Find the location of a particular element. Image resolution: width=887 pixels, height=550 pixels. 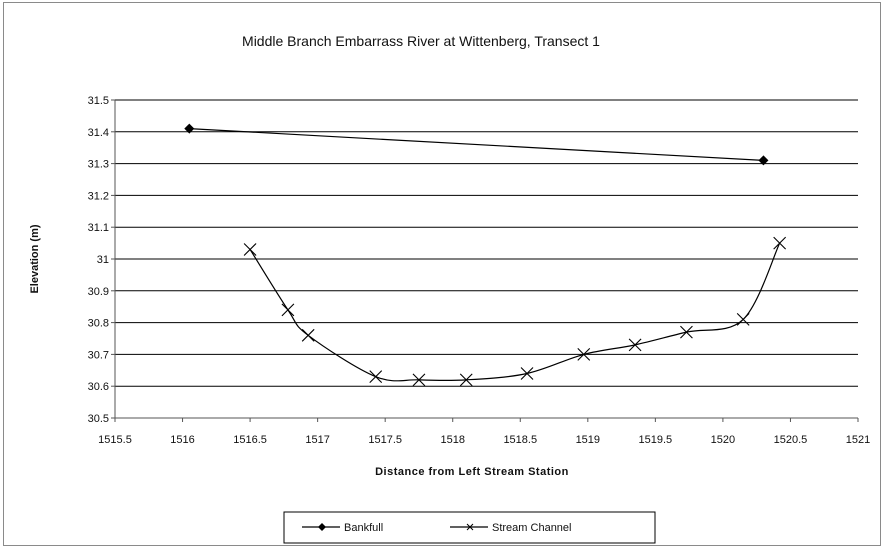

x-tick-label: 1520 is located at coordinates (723, 440).